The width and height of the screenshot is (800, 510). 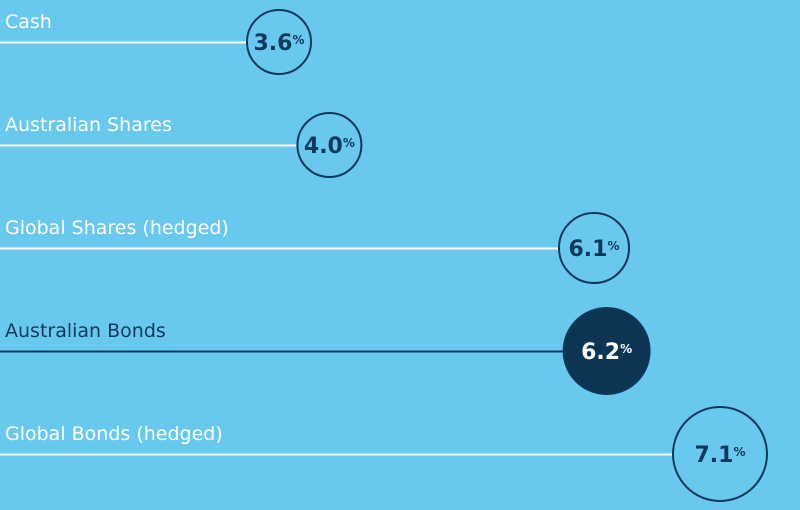 What do you see at coordinates (315, 248) in the screenshot?
I see `row-global-shares-hedged: Global Shares (hedged) 6.1%` at bounding box center [315, 248].